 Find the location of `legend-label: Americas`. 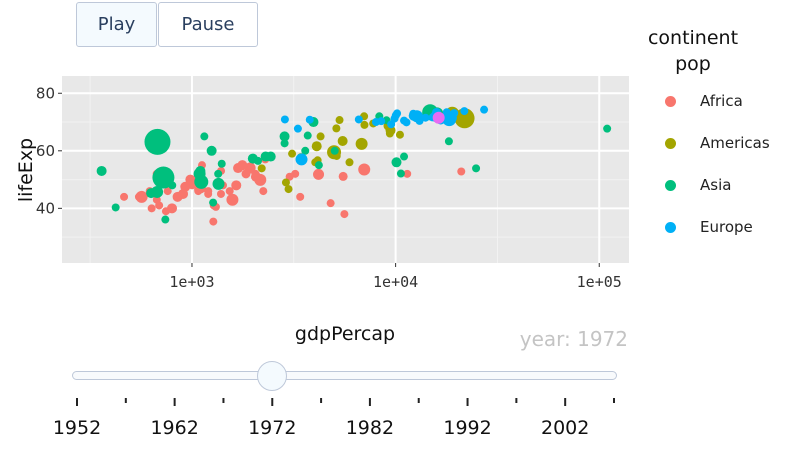

legend-label: Americas is located at coordinates (735, 143).